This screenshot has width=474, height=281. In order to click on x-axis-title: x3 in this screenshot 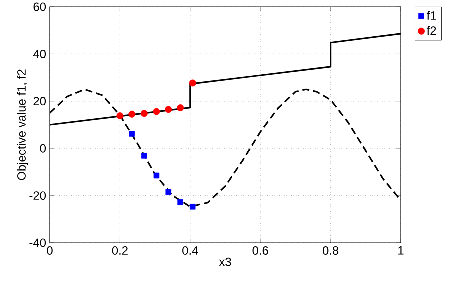, I will do `click(225, 262)`.